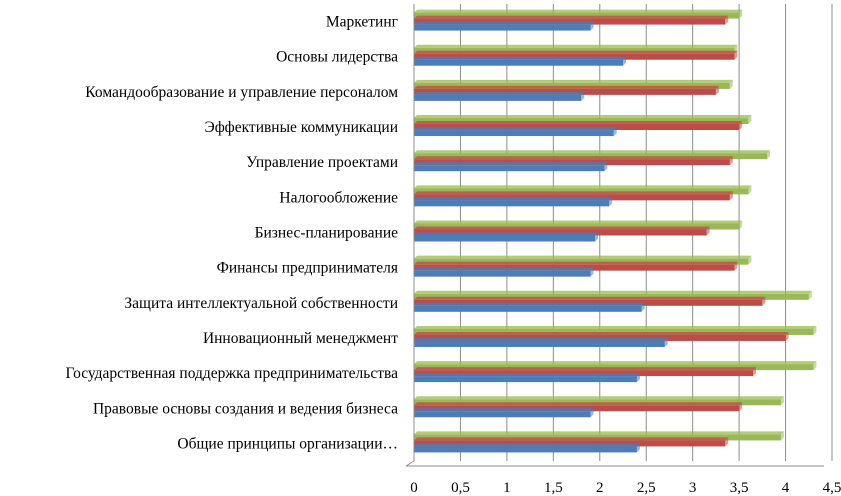 Image resolution: width=841 pixels, height=496 pixels. What do you see at coordinates (832, 488) in the screenshot?
I see `x-tick-label: 4,5` at bounding box center [832, 488].